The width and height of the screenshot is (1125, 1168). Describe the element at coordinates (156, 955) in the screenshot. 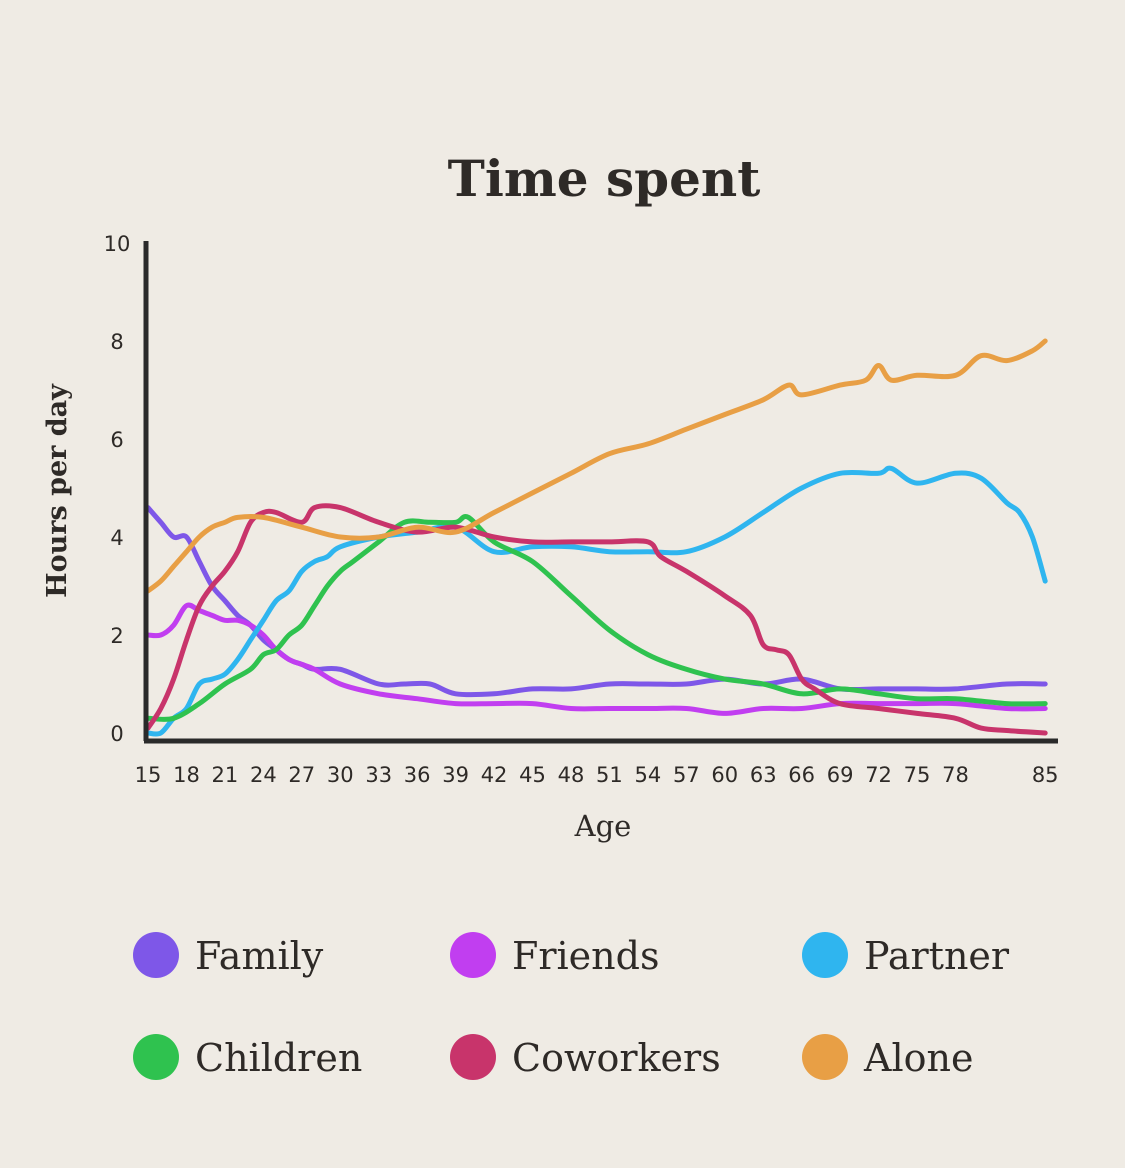

I see `legend-swatch-family` at that location.